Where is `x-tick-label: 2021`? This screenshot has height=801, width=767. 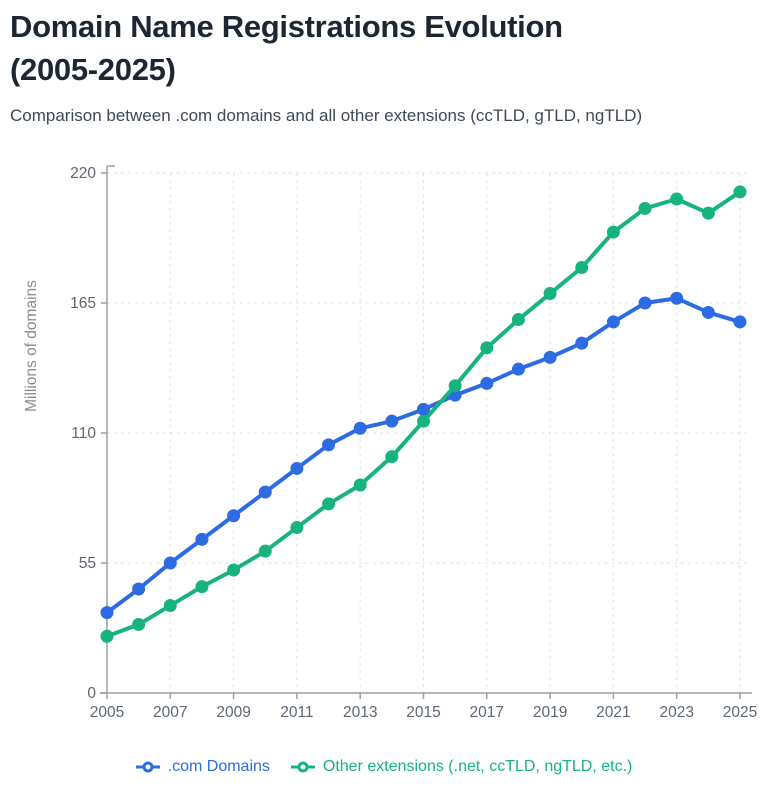
x-tick-label: 2021 is located at coordinates (613, 712).